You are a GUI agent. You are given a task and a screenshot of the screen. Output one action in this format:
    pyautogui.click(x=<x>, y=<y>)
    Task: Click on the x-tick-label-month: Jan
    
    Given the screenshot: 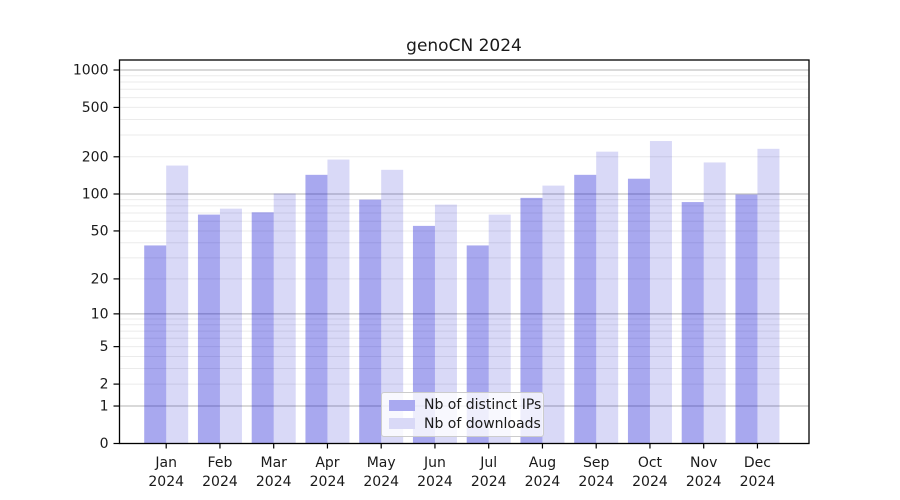 What is the action you would take?
    pyautogui.click(x=165, y=463)
    